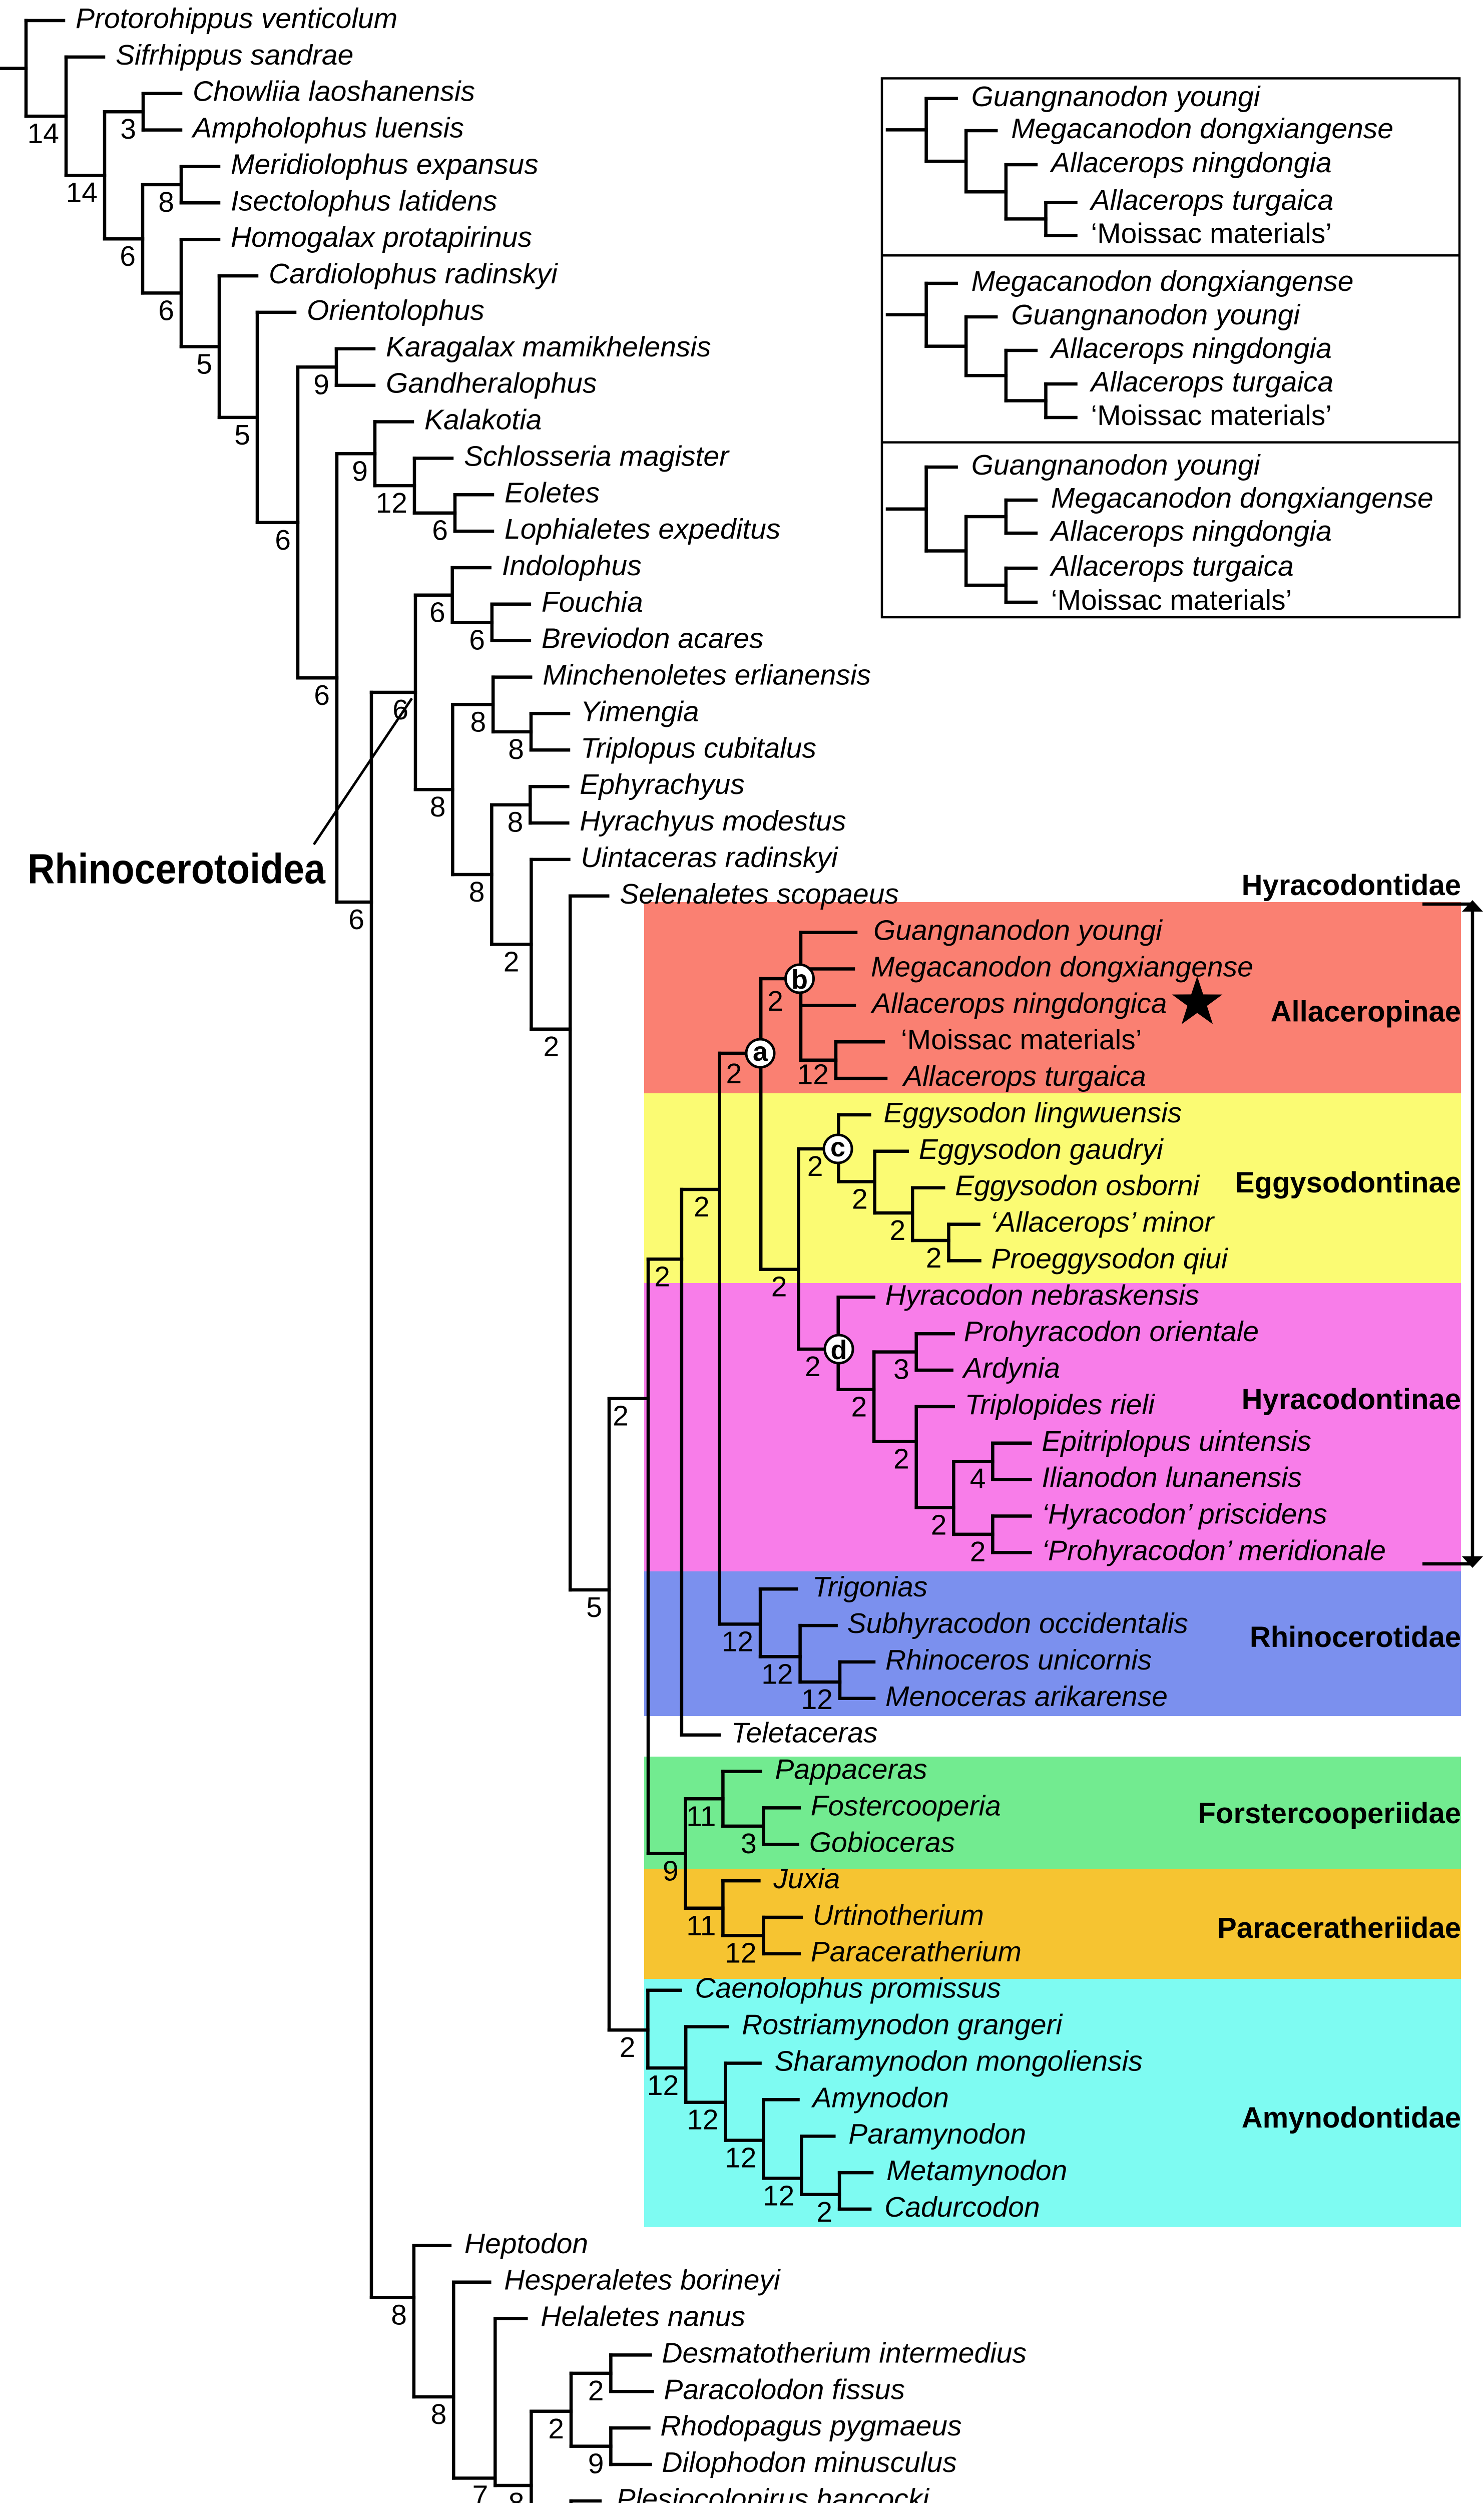 The width and height of the screenshot is (1484, 2503). What do you see at coordinates (1077, 1186) in the screenshot?
I see `svg-text: Eggysodon osborni` at bounding box center [1077, 1186].